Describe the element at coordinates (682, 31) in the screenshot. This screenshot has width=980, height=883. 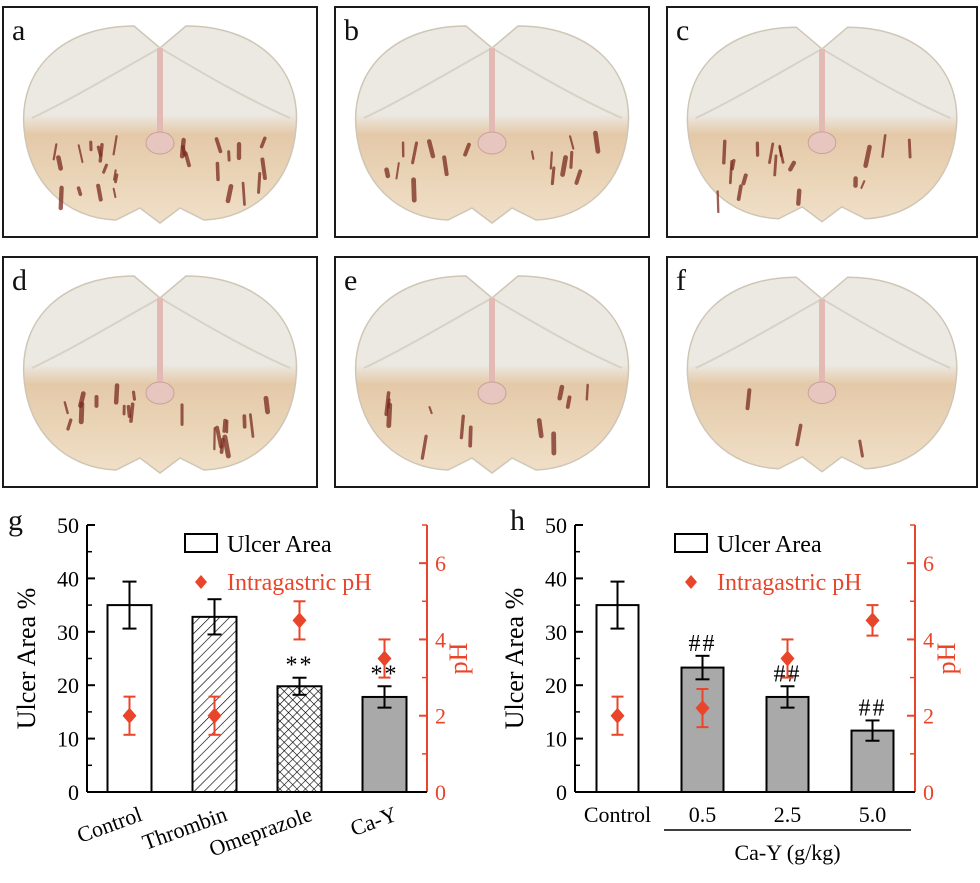
I see `panel-label-c: c` at that location.